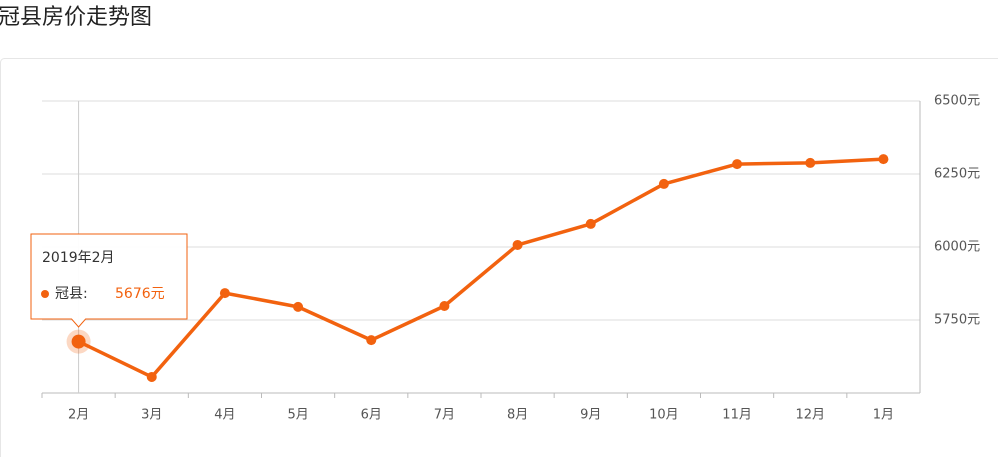 This screenshot has height=461, width=998. I want to click on tooltip-value: 5676元, so click(140, 294).